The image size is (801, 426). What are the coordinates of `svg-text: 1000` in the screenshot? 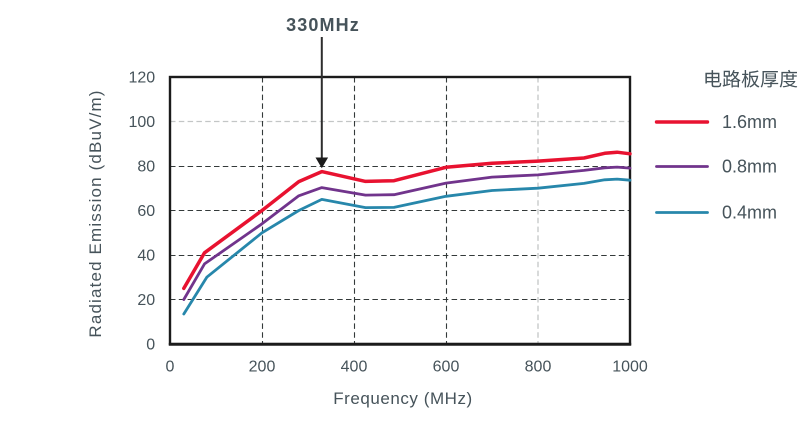 It's located at (630, 367).